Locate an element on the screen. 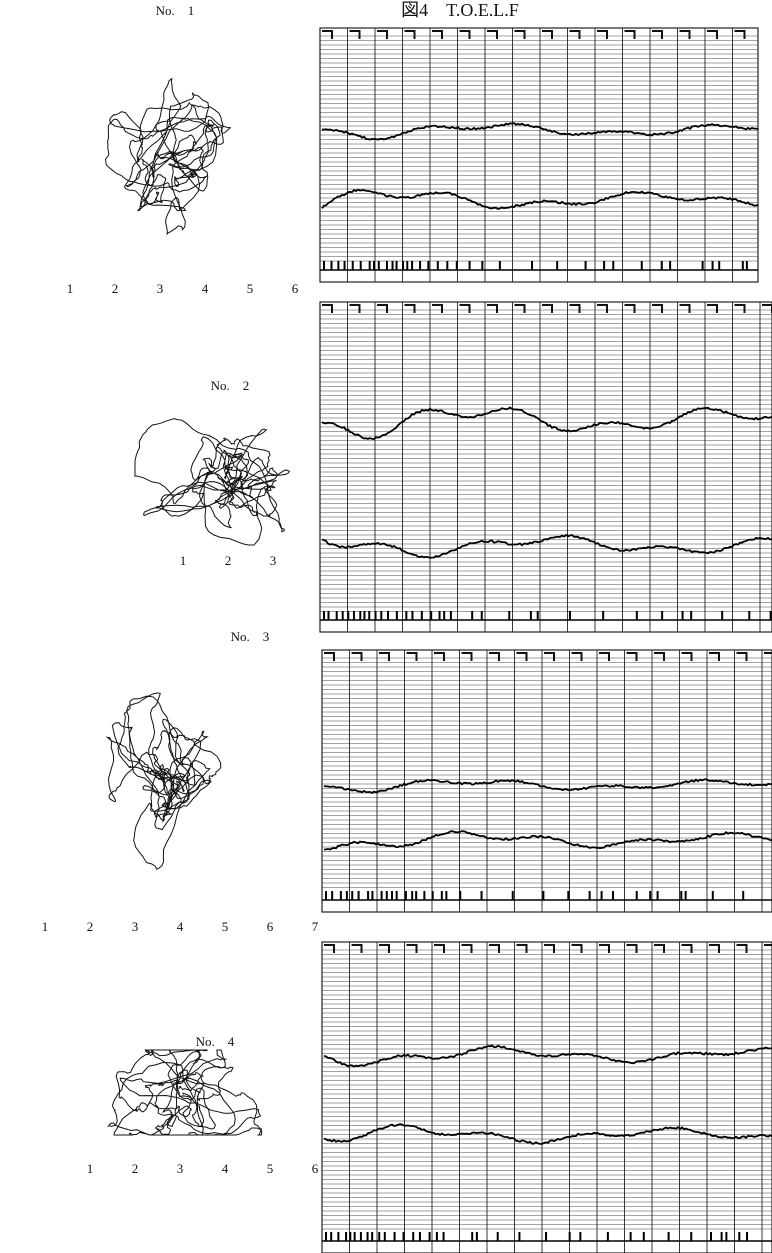 The height and width of the screenshot is (1253, 772). panel-label: No. 1 is located at coordinates (175, 10).